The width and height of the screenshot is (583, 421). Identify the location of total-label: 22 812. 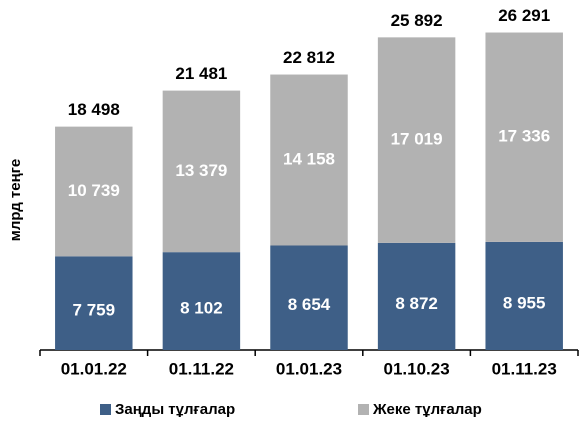
(309, 57).